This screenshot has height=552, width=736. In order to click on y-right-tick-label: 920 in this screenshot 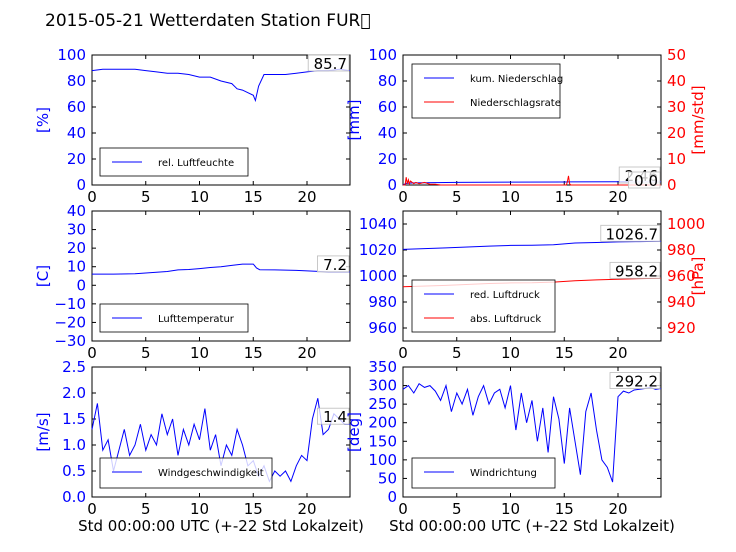, I will do `click(681, 328)`.